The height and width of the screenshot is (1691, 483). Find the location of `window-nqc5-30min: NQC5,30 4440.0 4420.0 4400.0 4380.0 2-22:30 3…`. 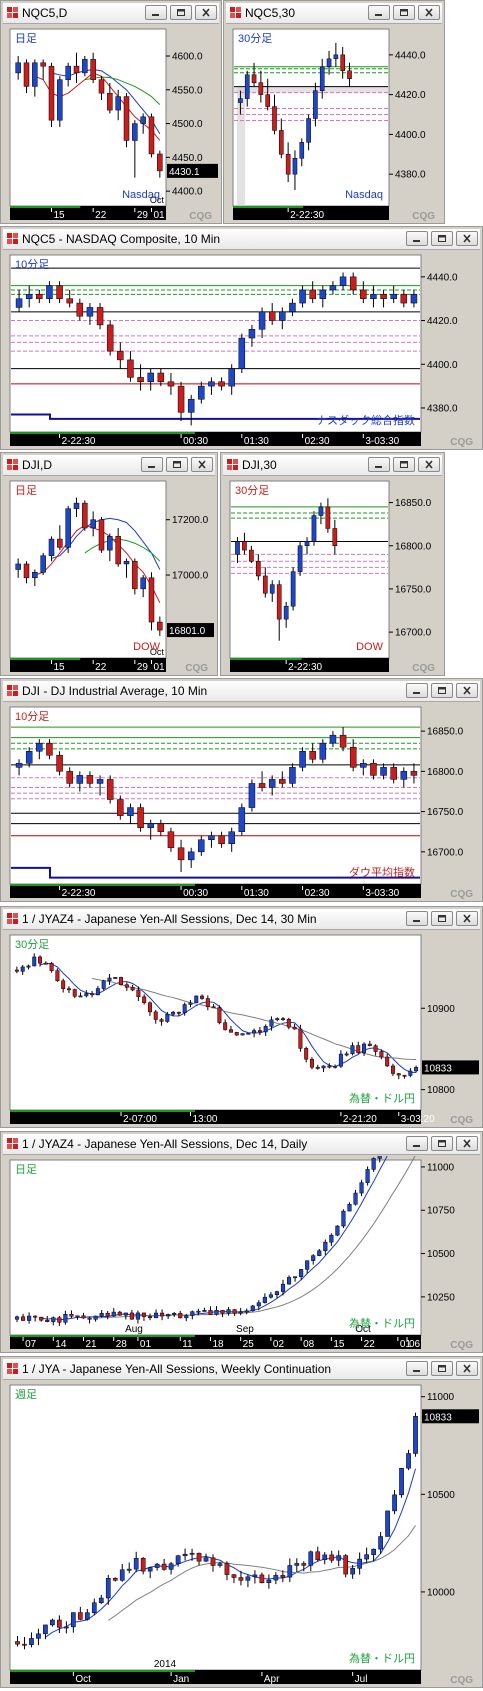

window-nqc5-30min: NQC5,30 4440.0 4420.0 4400.0 4380.0 2-22:30 3… is located at coordinates (334, 112).